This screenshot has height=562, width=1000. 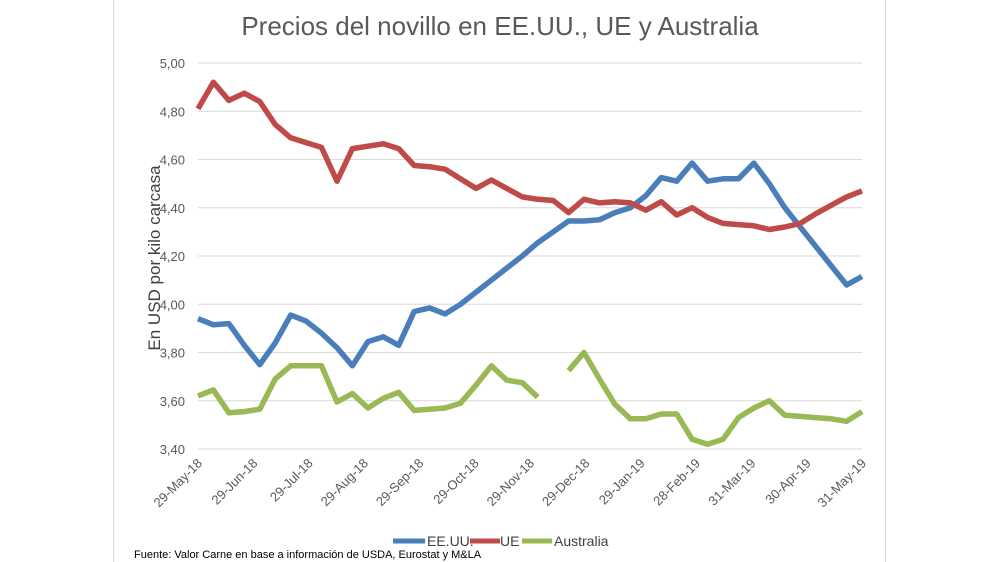 I want to click on y-tick-label: 3,40, so click(x=172, y=449).